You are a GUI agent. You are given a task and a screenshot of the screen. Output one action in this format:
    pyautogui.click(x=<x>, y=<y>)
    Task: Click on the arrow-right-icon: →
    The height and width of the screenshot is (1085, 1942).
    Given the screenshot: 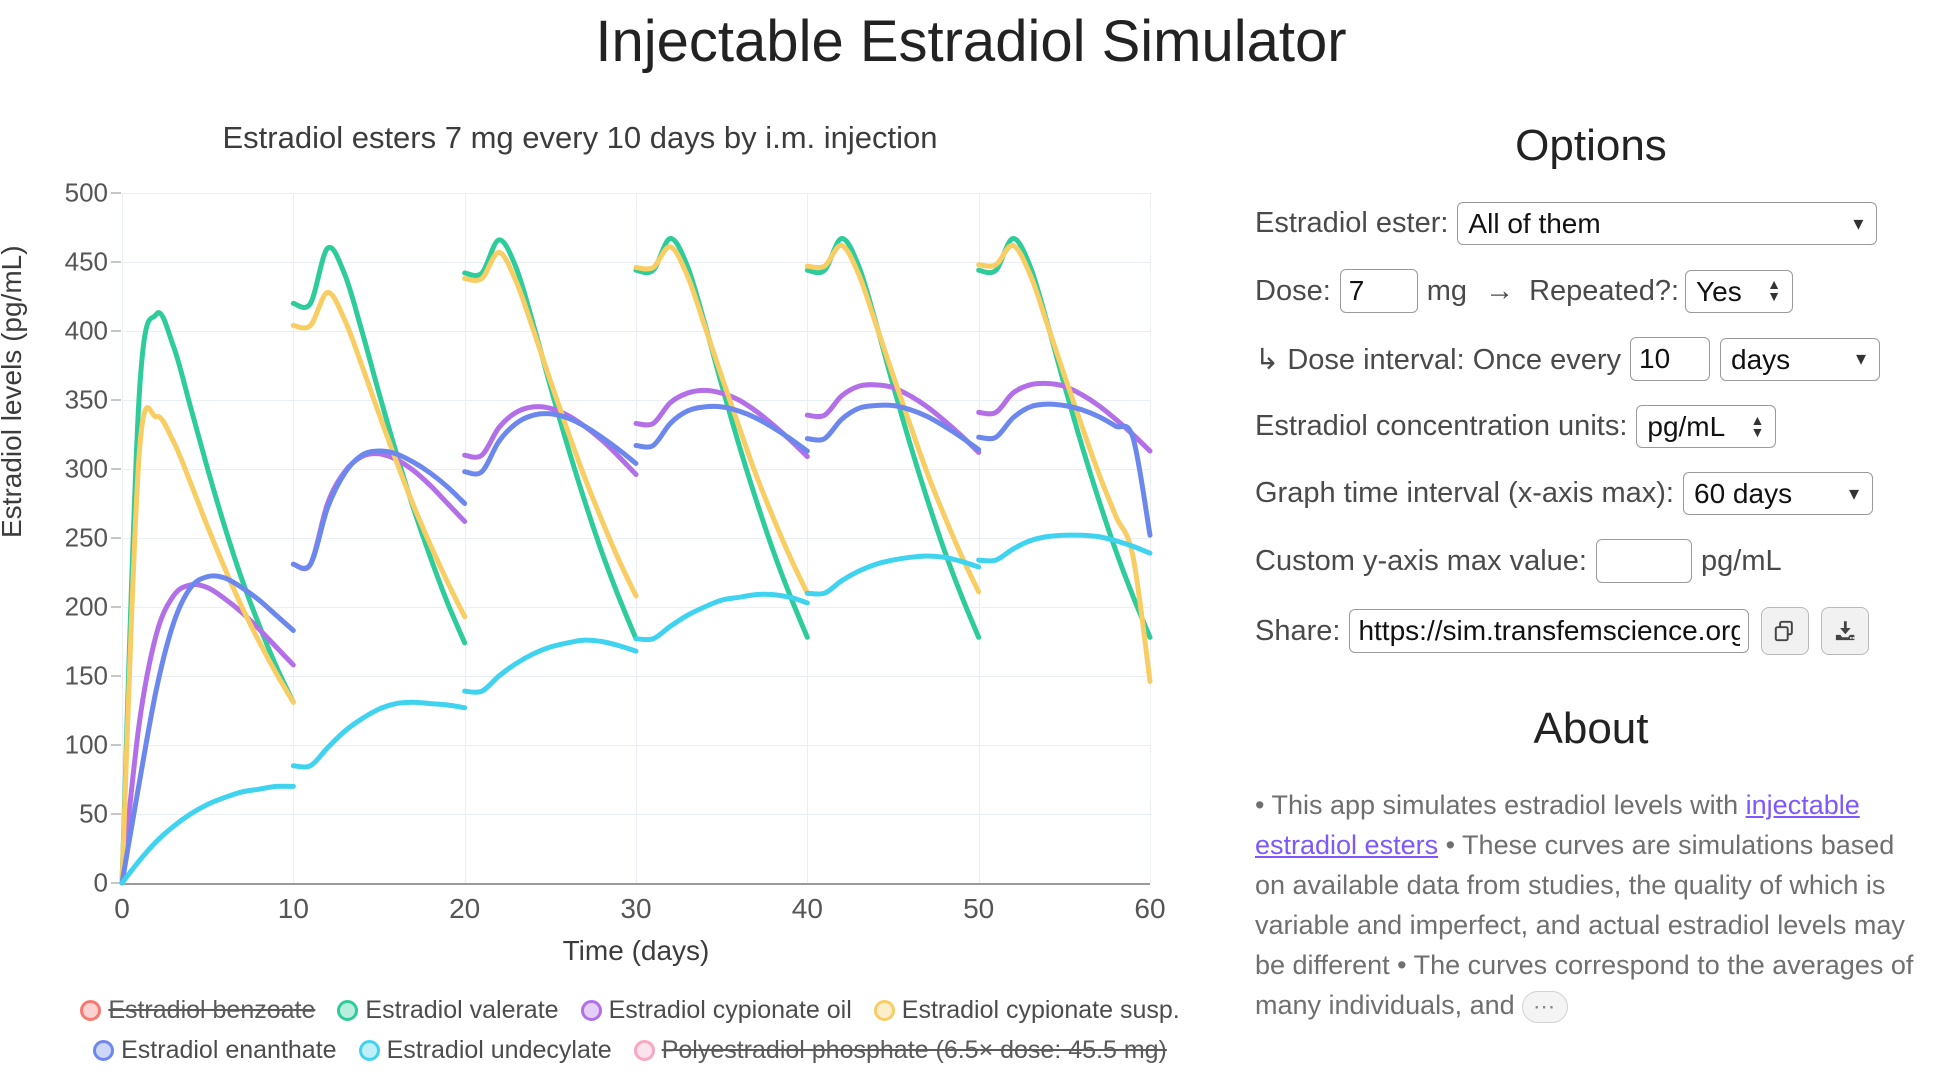 What is the action you would take?
    pyautogui.click(x=1500, y=290)
    